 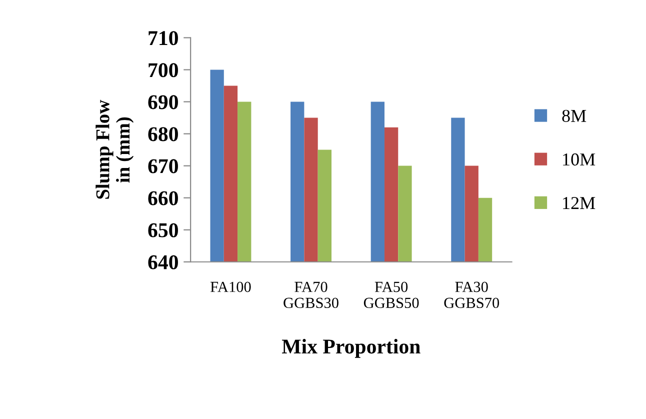 What do you see at coordinates (311, 295) in the screenshot?
I see `x-tick-label: FA70 GGBS30` at bounding box center [311, 295].